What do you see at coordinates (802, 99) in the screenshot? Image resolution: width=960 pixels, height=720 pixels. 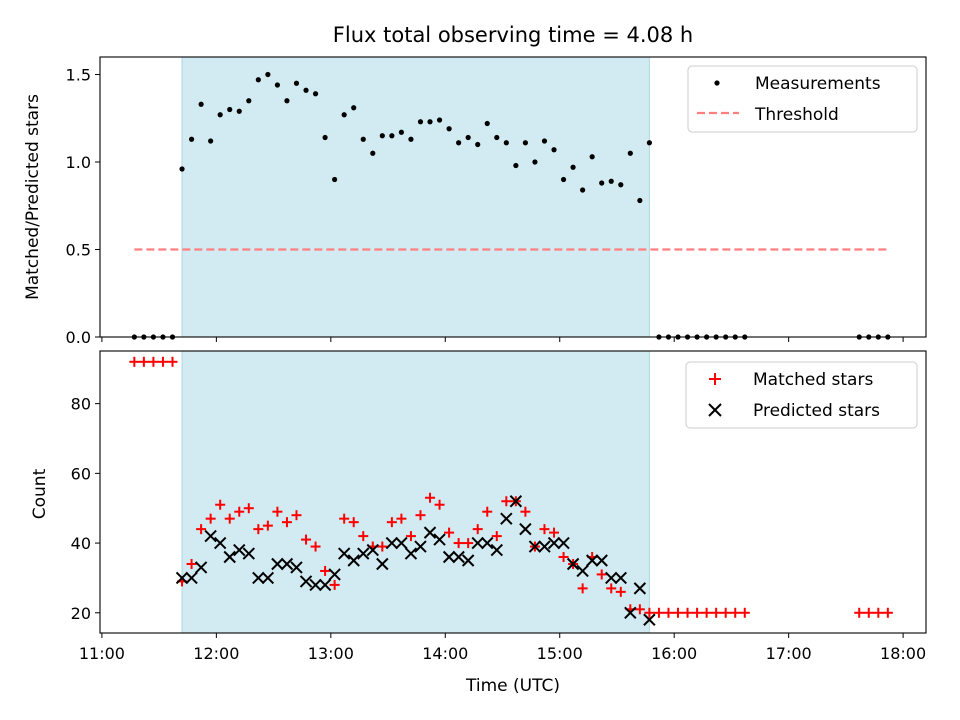 I see `ratio-legend-box` at bounding box center [802, 99].